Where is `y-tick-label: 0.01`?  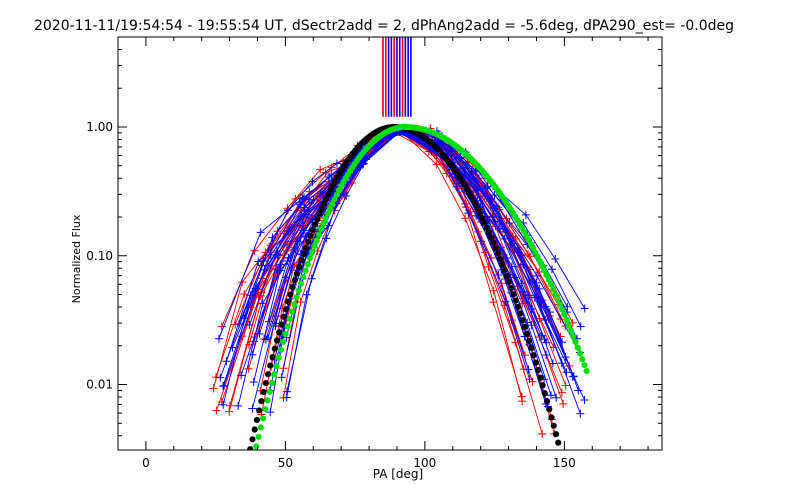
y-tick-label: 0.01 is located at coordinates (99, 385).